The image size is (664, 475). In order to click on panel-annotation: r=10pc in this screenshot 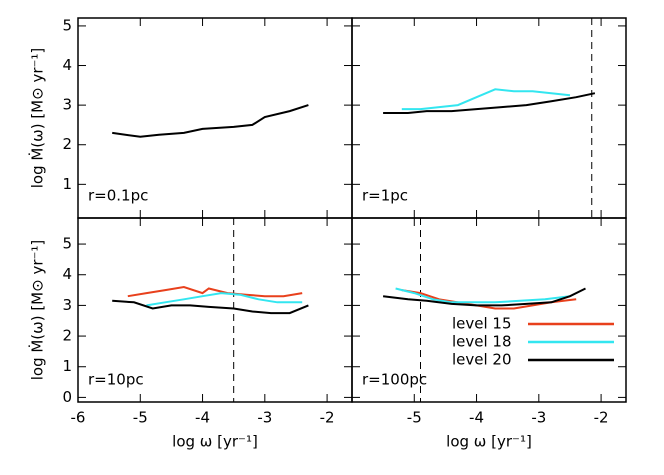, I will do `click(116, 380)`.